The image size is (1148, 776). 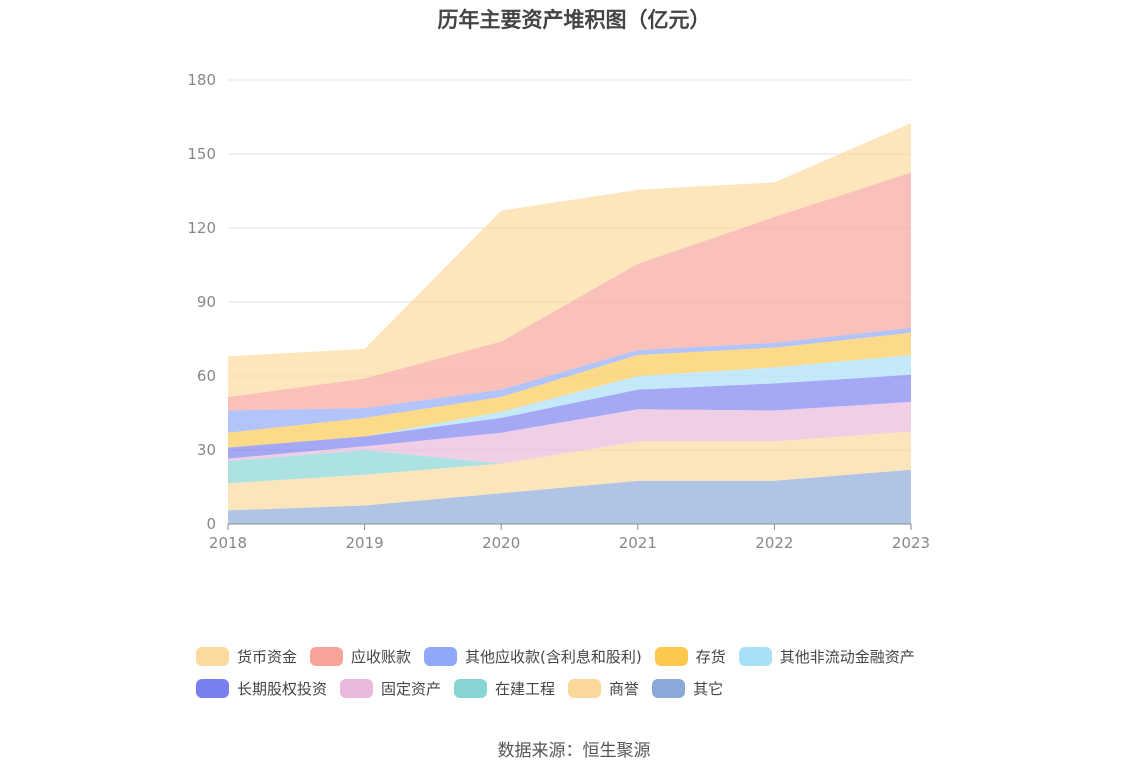 I want to click on y-tick-label: 120, so click(x=201, y=228).